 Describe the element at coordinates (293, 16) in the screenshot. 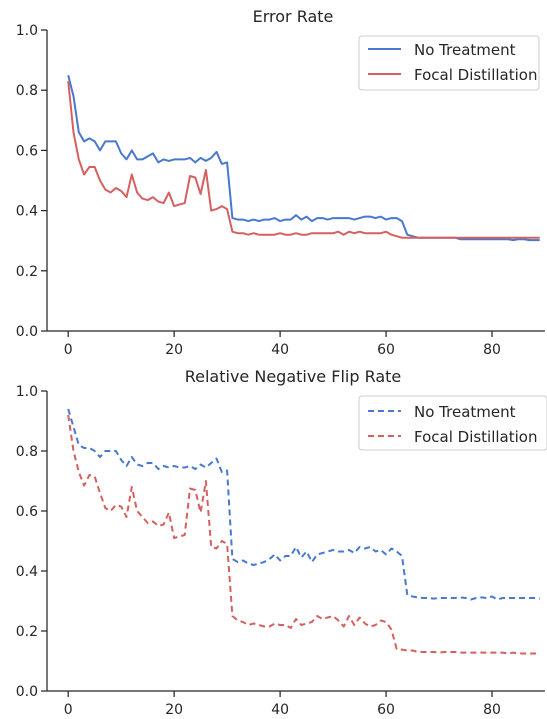

I see `chart-title: Error Rate` at that location.